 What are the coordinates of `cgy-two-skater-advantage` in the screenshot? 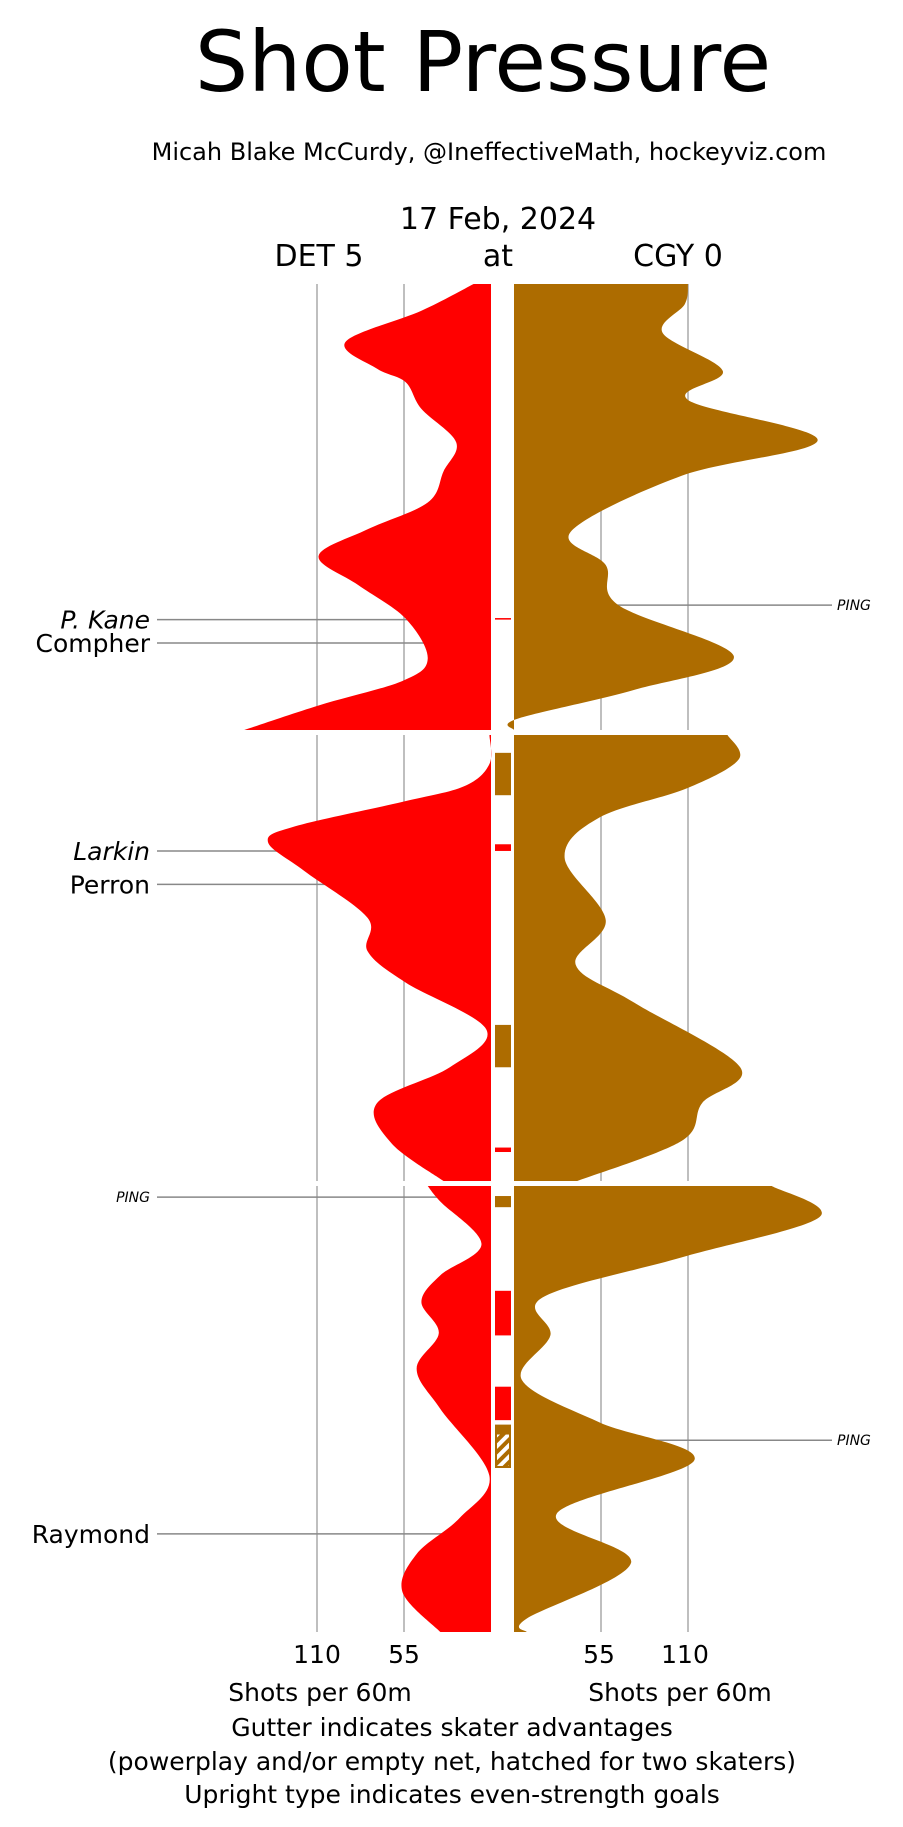 It's located at (503, 1450).